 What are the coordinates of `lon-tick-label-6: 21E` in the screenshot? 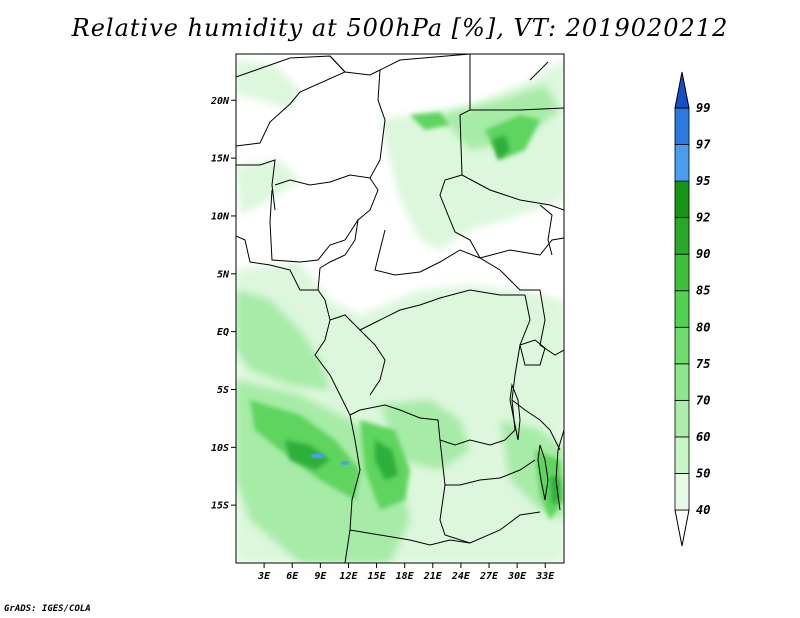 It's located at (433, 576).